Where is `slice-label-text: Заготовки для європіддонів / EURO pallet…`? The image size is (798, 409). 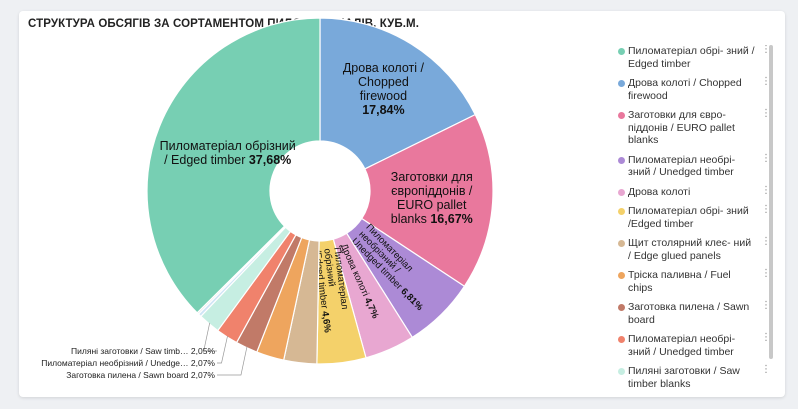 slice-label-text: Заготовки для європіддонів / EURO pallet… is located at coordinates (431, 198).